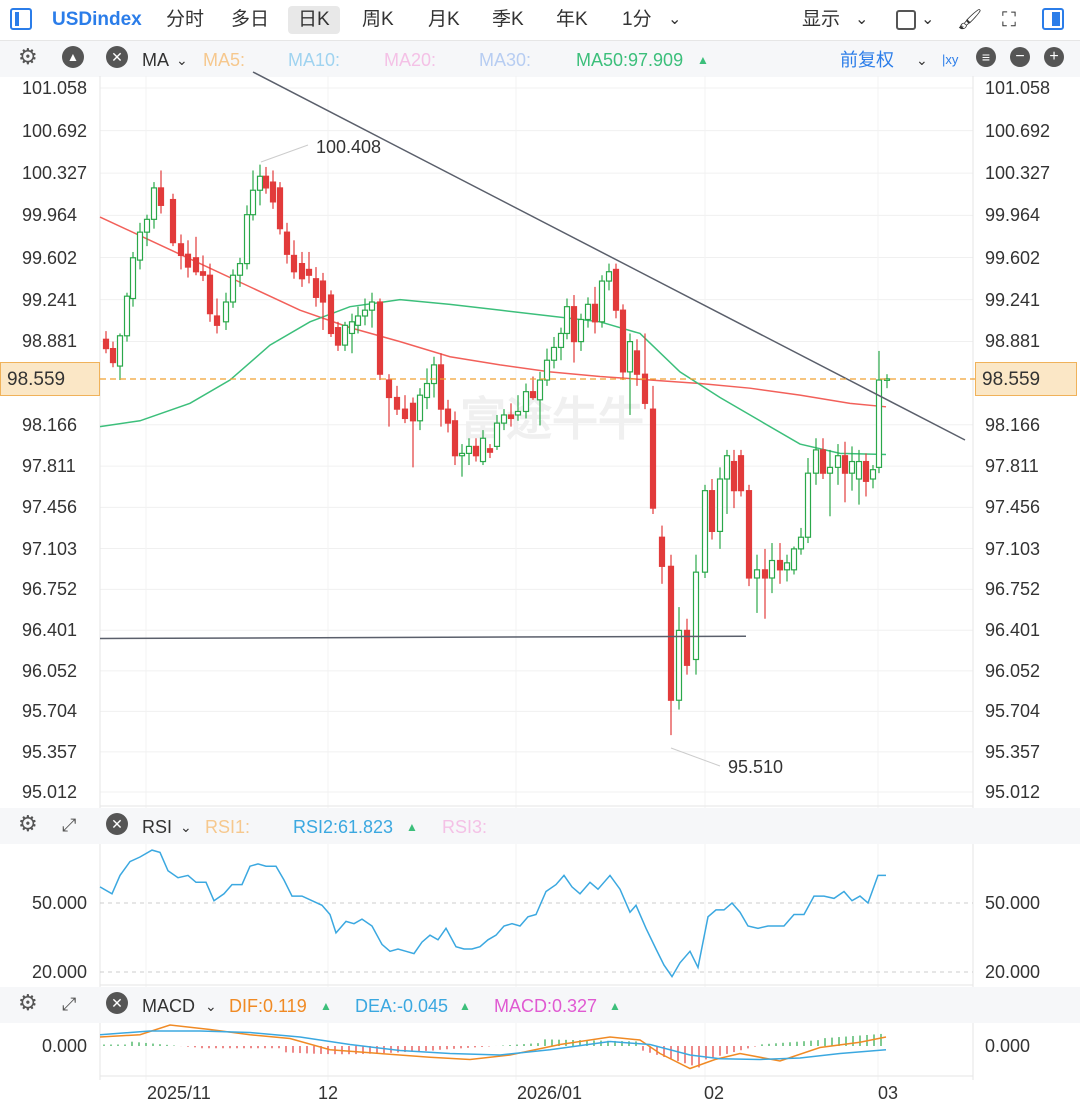  I want to click on price-label: 99.964, so click(1013, 215).